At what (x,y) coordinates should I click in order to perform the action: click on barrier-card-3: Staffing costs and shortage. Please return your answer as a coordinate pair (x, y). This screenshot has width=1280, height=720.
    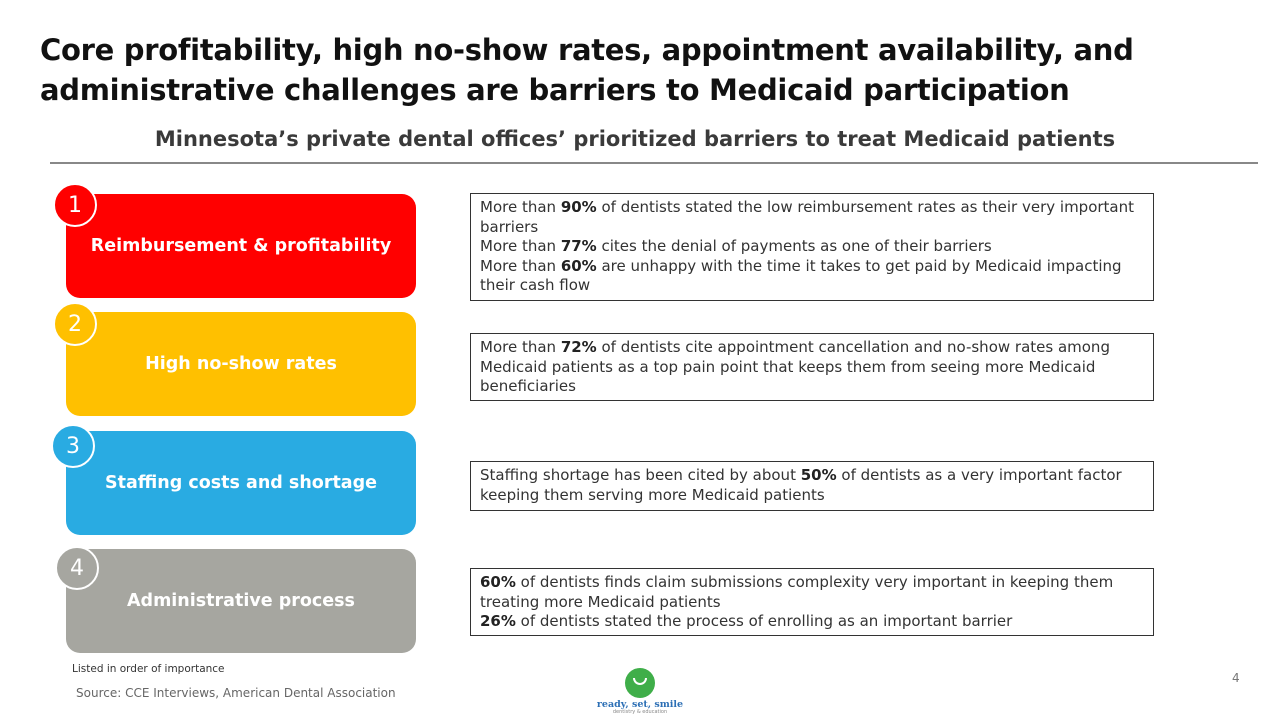
    Looking at the image, I should click on (241, 483).